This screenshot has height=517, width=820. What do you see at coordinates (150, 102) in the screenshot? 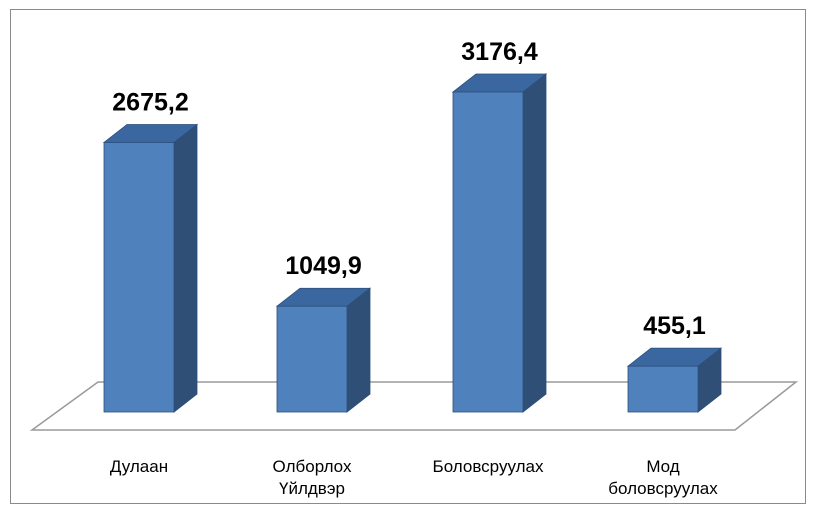
I see `bar-value-label: 2675,2` at bounding box center [150, 102].